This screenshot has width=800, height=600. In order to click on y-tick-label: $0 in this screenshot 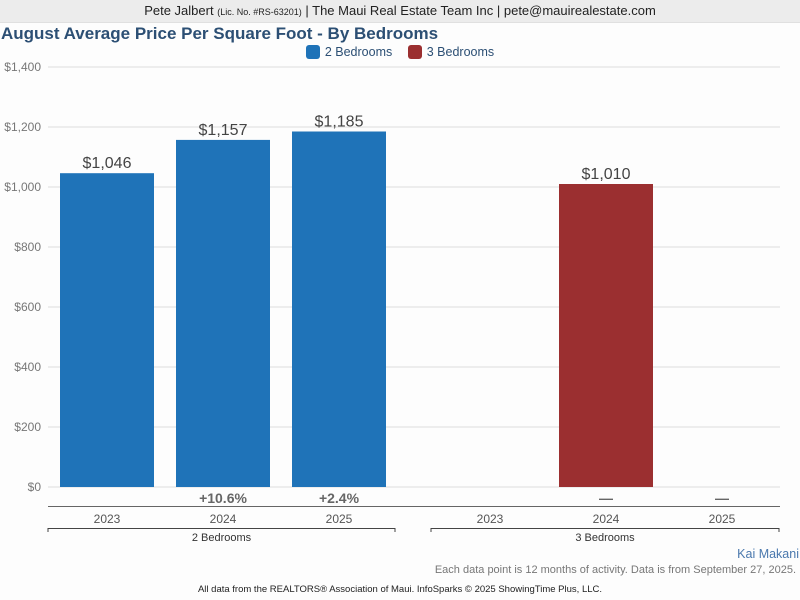, I will do `click(35, 487)`.